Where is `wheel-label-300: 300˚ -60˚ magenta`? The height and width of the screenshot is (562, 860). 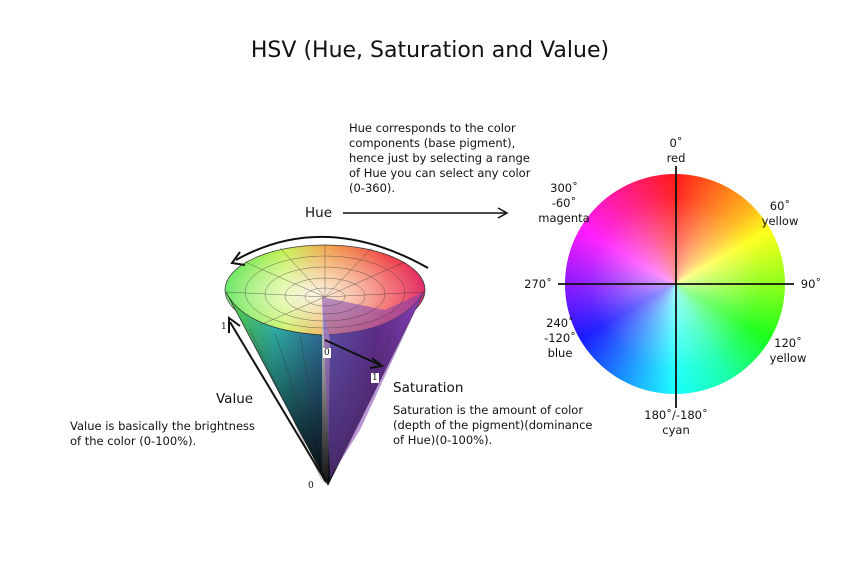
wheel-label-300: 300˚ -60˚ magenta is located at coordinates (564, 203).